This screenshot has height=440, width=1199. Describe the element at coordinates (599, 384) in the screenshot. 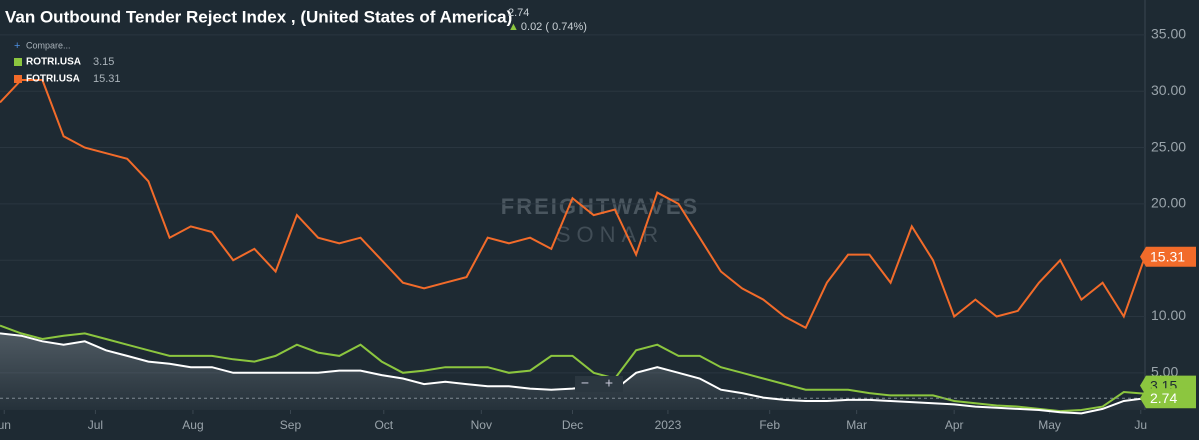

I see `zoom-bg` at that location.